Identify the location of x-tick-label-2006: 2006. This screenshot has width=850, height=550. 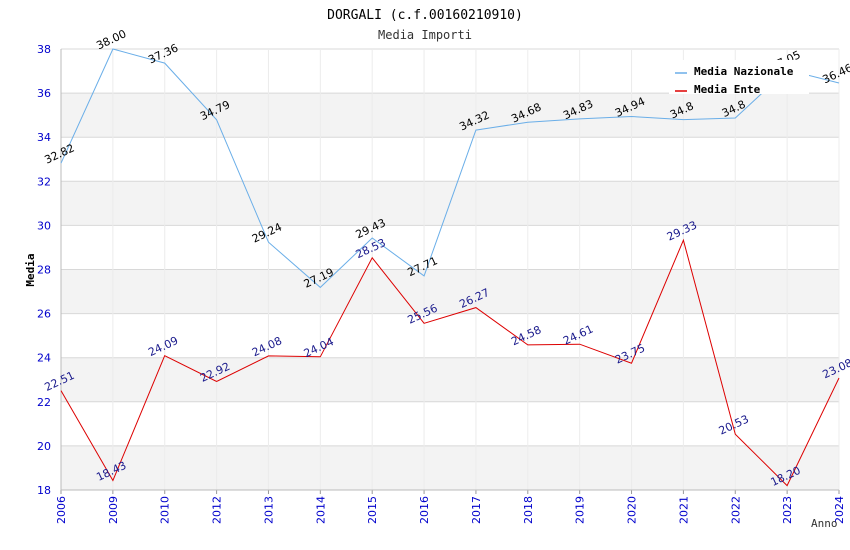
(61, 510).